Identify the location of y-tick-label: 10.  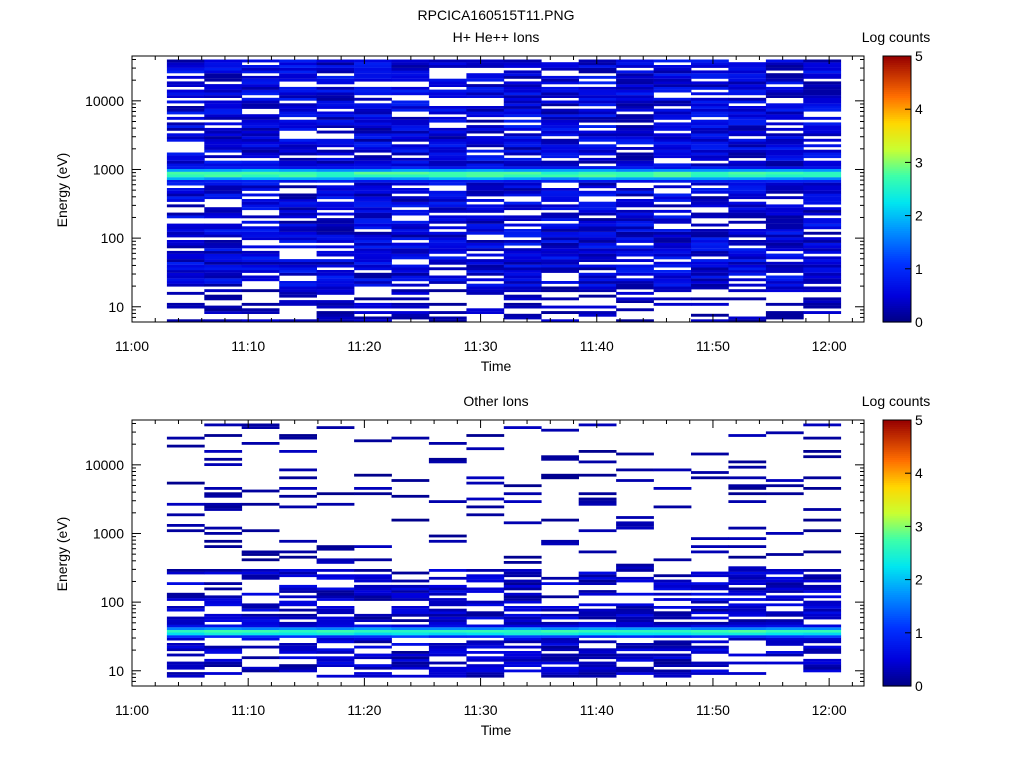
(116, 307).